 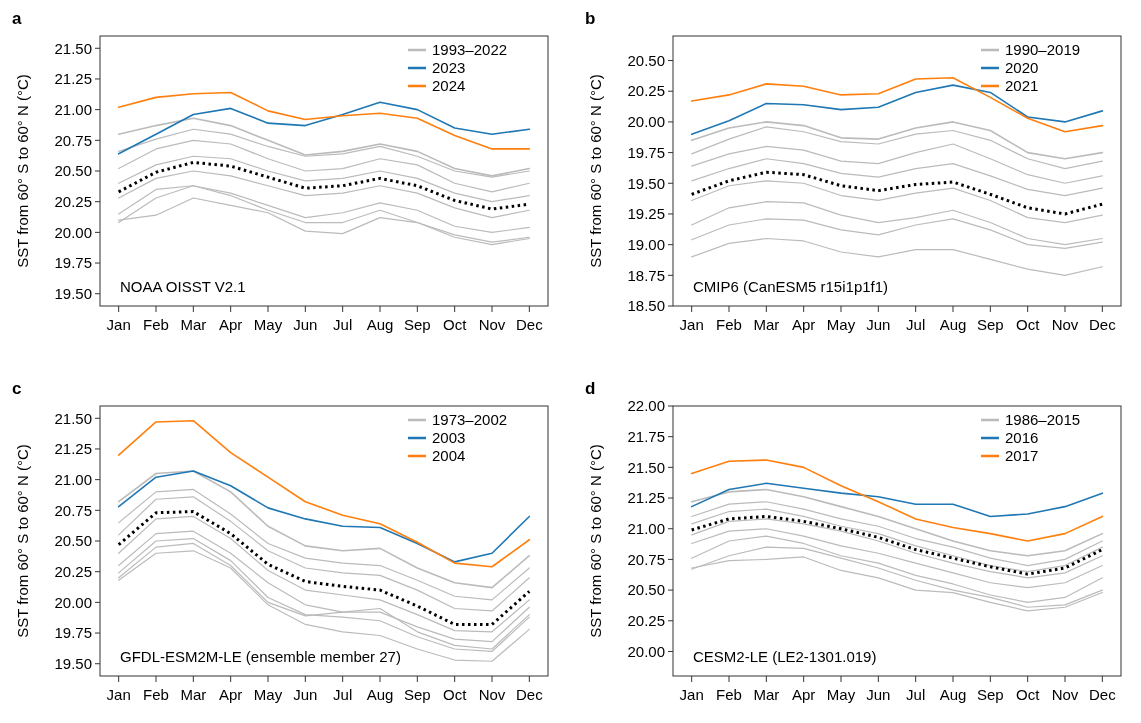 I want to click on annotation: GFDL-ESM2M-LE (ensemble member 27), so click(x=260, y=656).